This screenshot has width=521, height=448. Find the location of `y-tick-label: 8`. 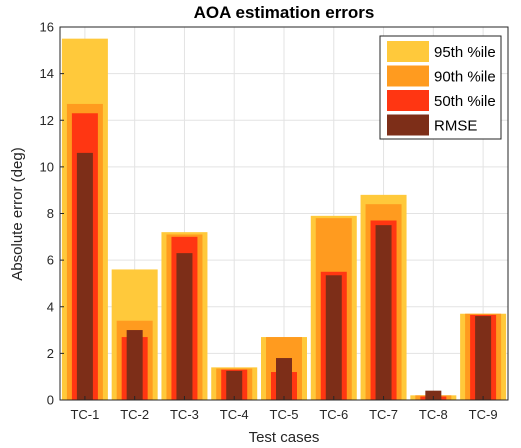

y-tick-label: 8 is located at coordinates (50, 213).